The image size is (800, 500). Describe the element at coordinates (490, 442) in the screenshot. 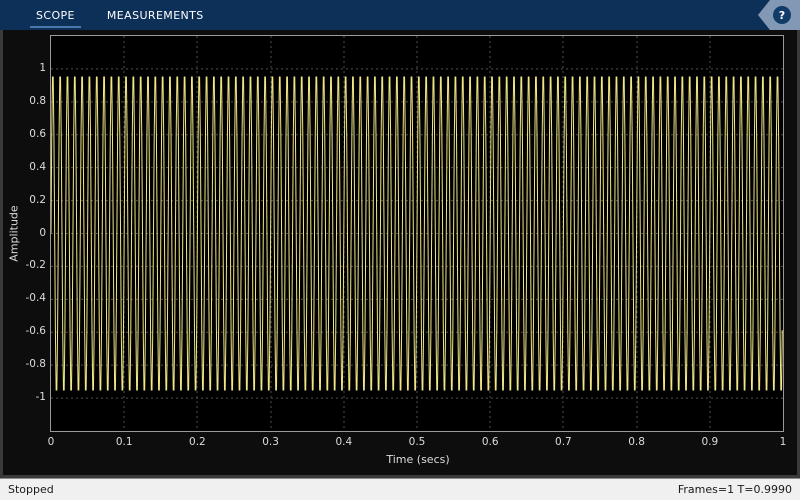

I see `x-tick-label: 0.6` at that location.